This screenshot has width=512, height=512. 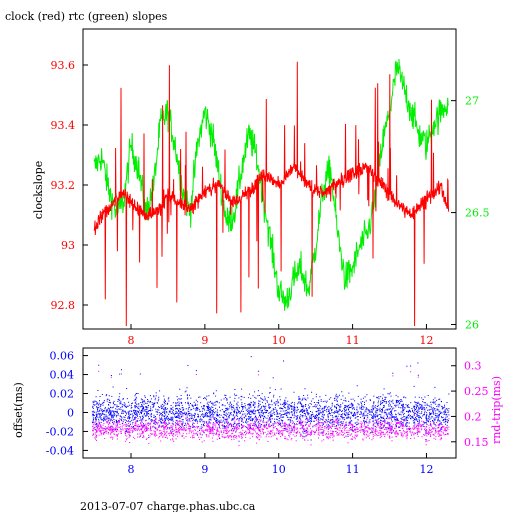 What do you see at coordinates (18, 410) in the screenshot?
I see `bottom-ylabel: offset(ms)` at bounding box center [18, 410].